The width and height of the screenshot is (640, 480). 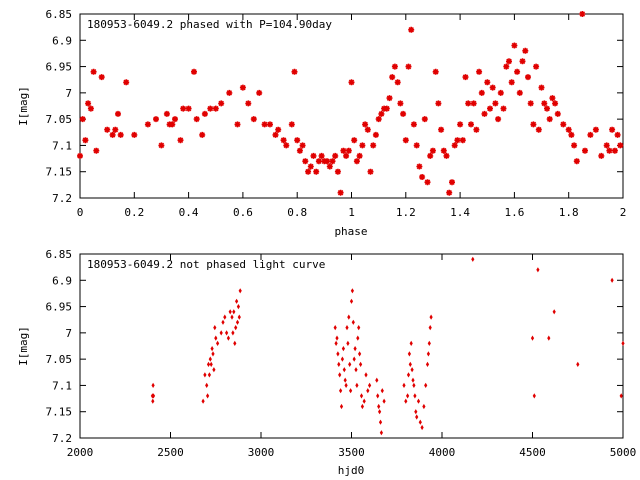 What do you see at coordinates (206, 264) in the screenshot?
I see `chart-title: 180953-6049.2 not phased light curve` at bounding box center [206, 264].